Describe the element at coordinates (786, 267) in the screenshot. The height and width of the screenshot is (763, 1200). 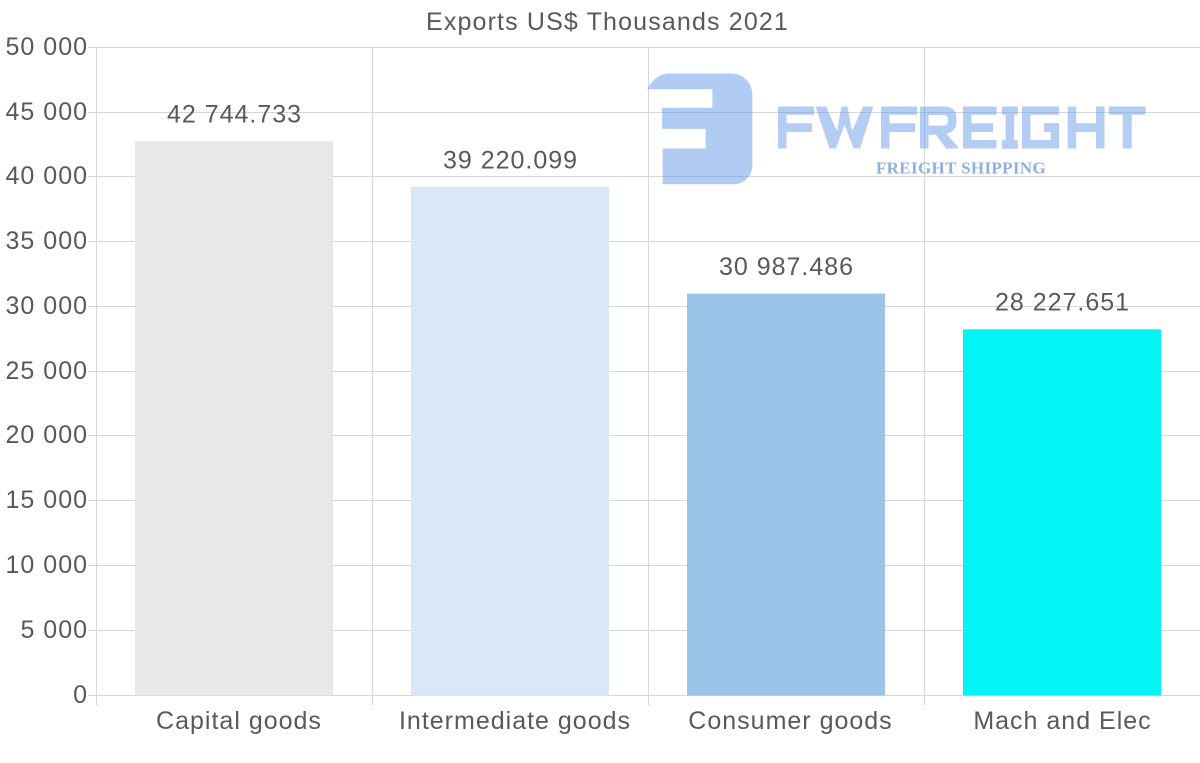
I see `svg-text: 30 987.486` at that location.